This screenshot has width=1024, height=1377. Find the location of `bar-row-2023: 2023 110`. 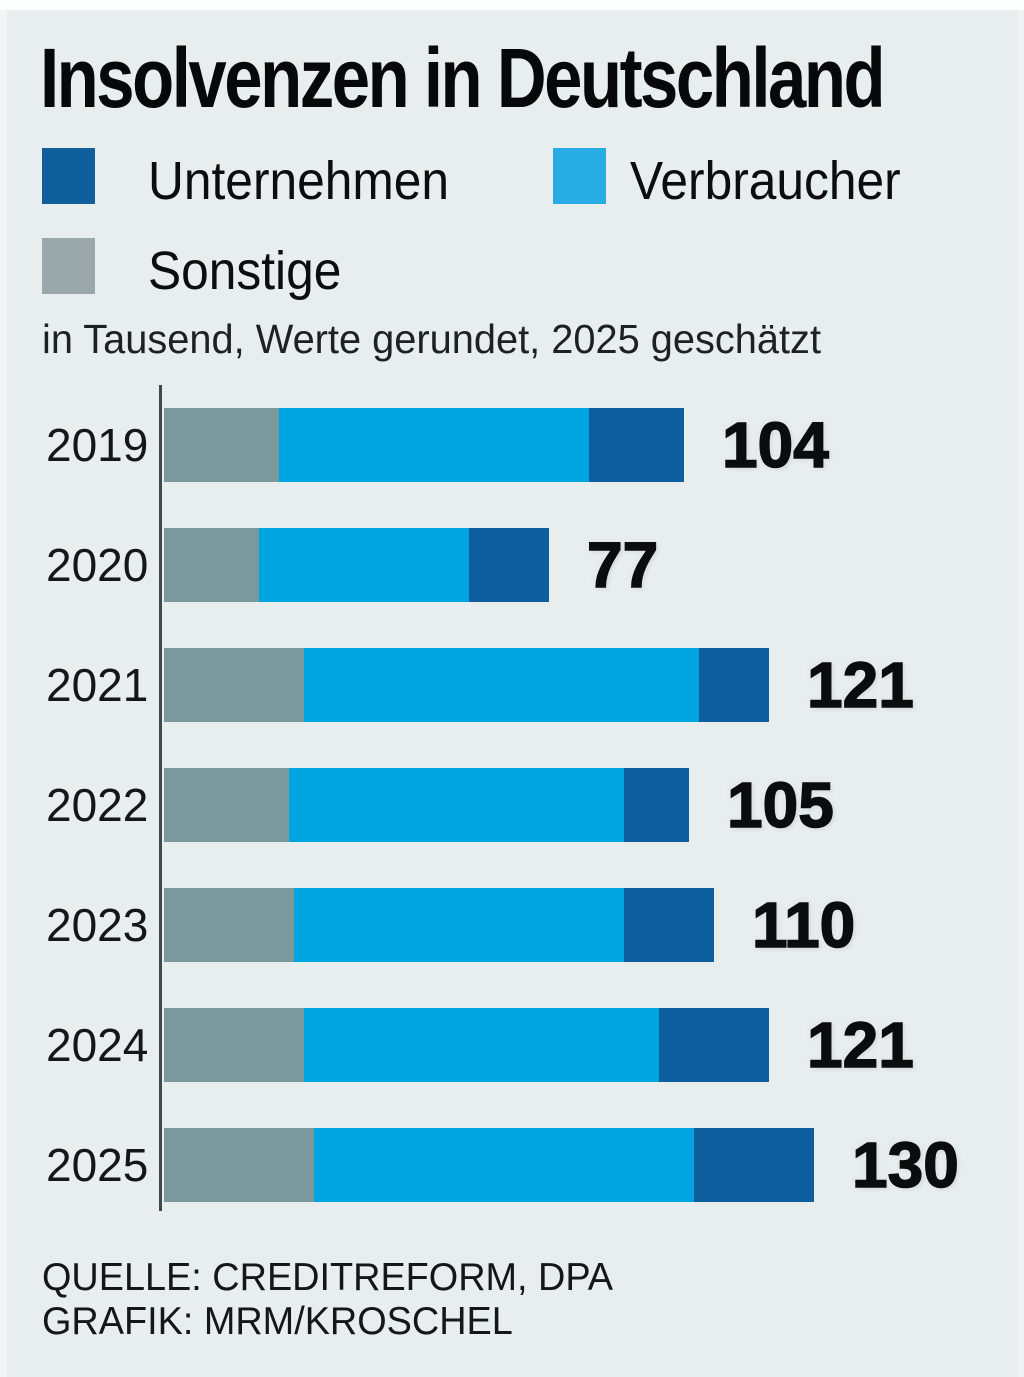

bar-row-2023: 2023 110 is located at coordinates (512, 925).